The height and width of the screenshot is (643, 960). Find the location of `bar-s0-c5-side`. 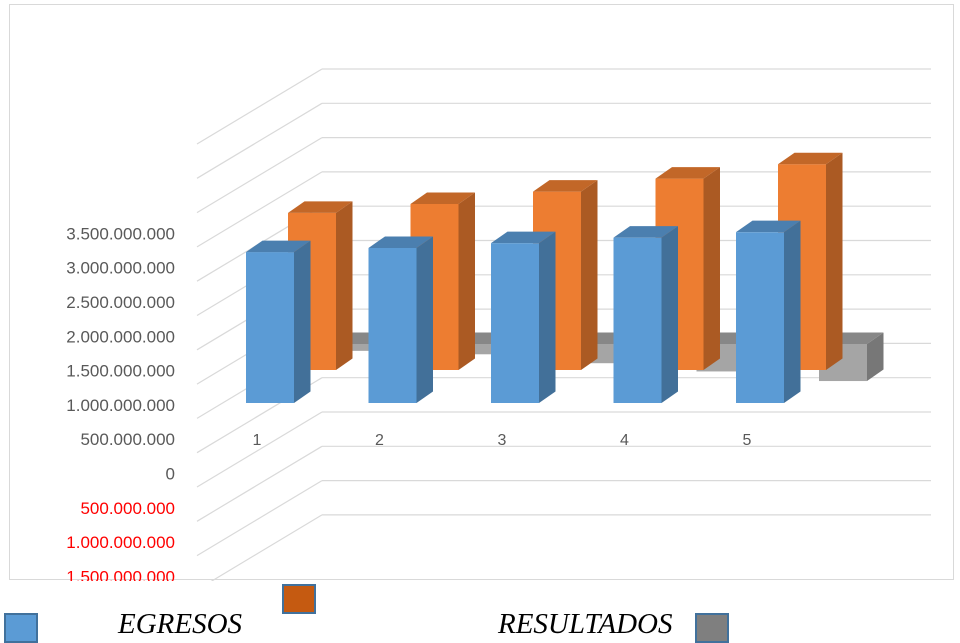

bar-s0-c5-side is located at coordinates (792, 311).